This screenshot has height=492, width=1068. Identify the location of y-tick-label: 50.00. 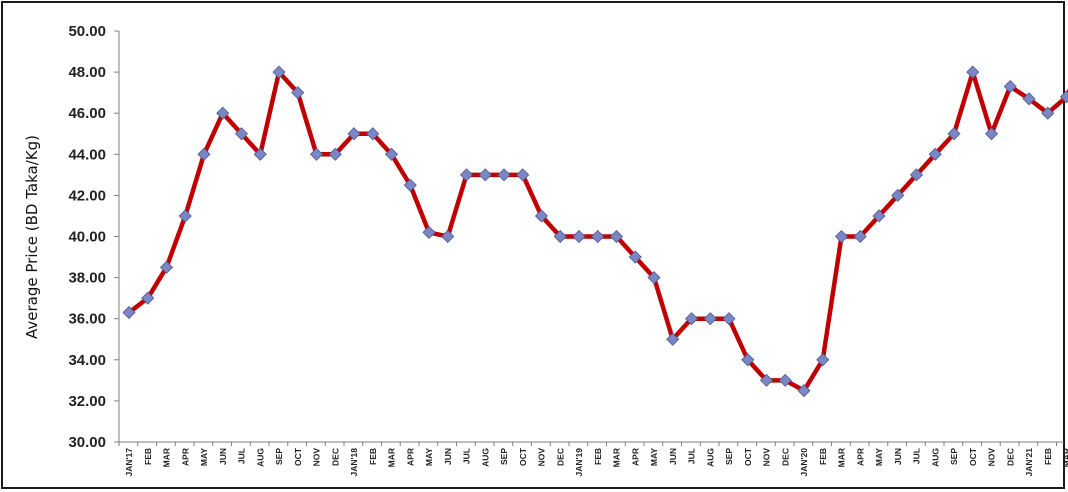
(87, 31).